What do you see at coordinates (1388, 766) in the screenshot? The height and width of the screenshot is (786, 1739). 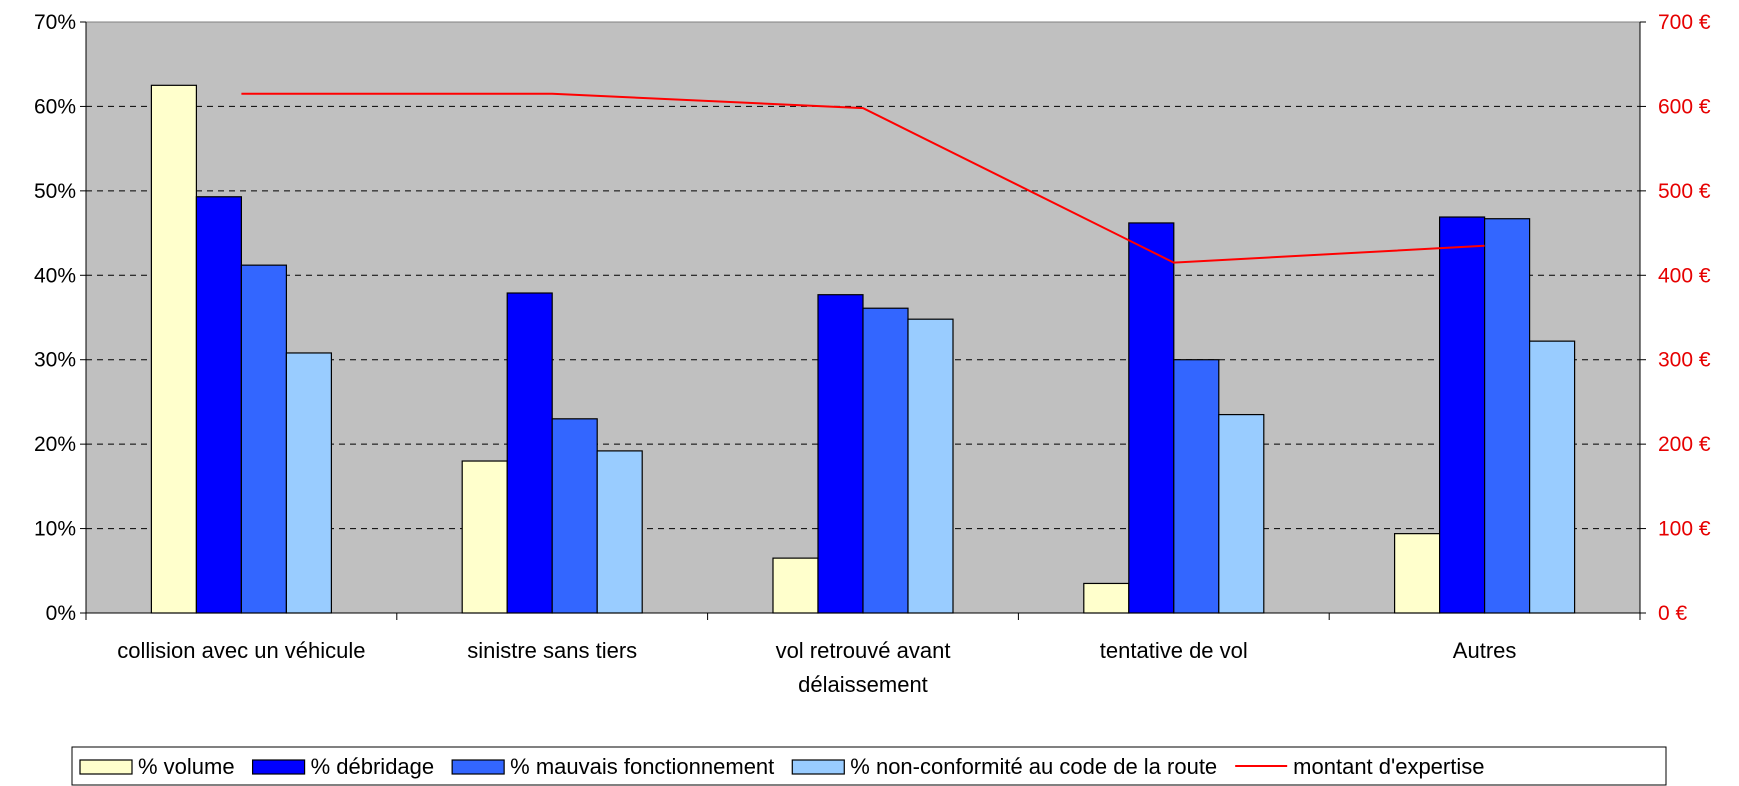 I see `legend-label: montant d'expertise` at bounding box center [1388, 766].